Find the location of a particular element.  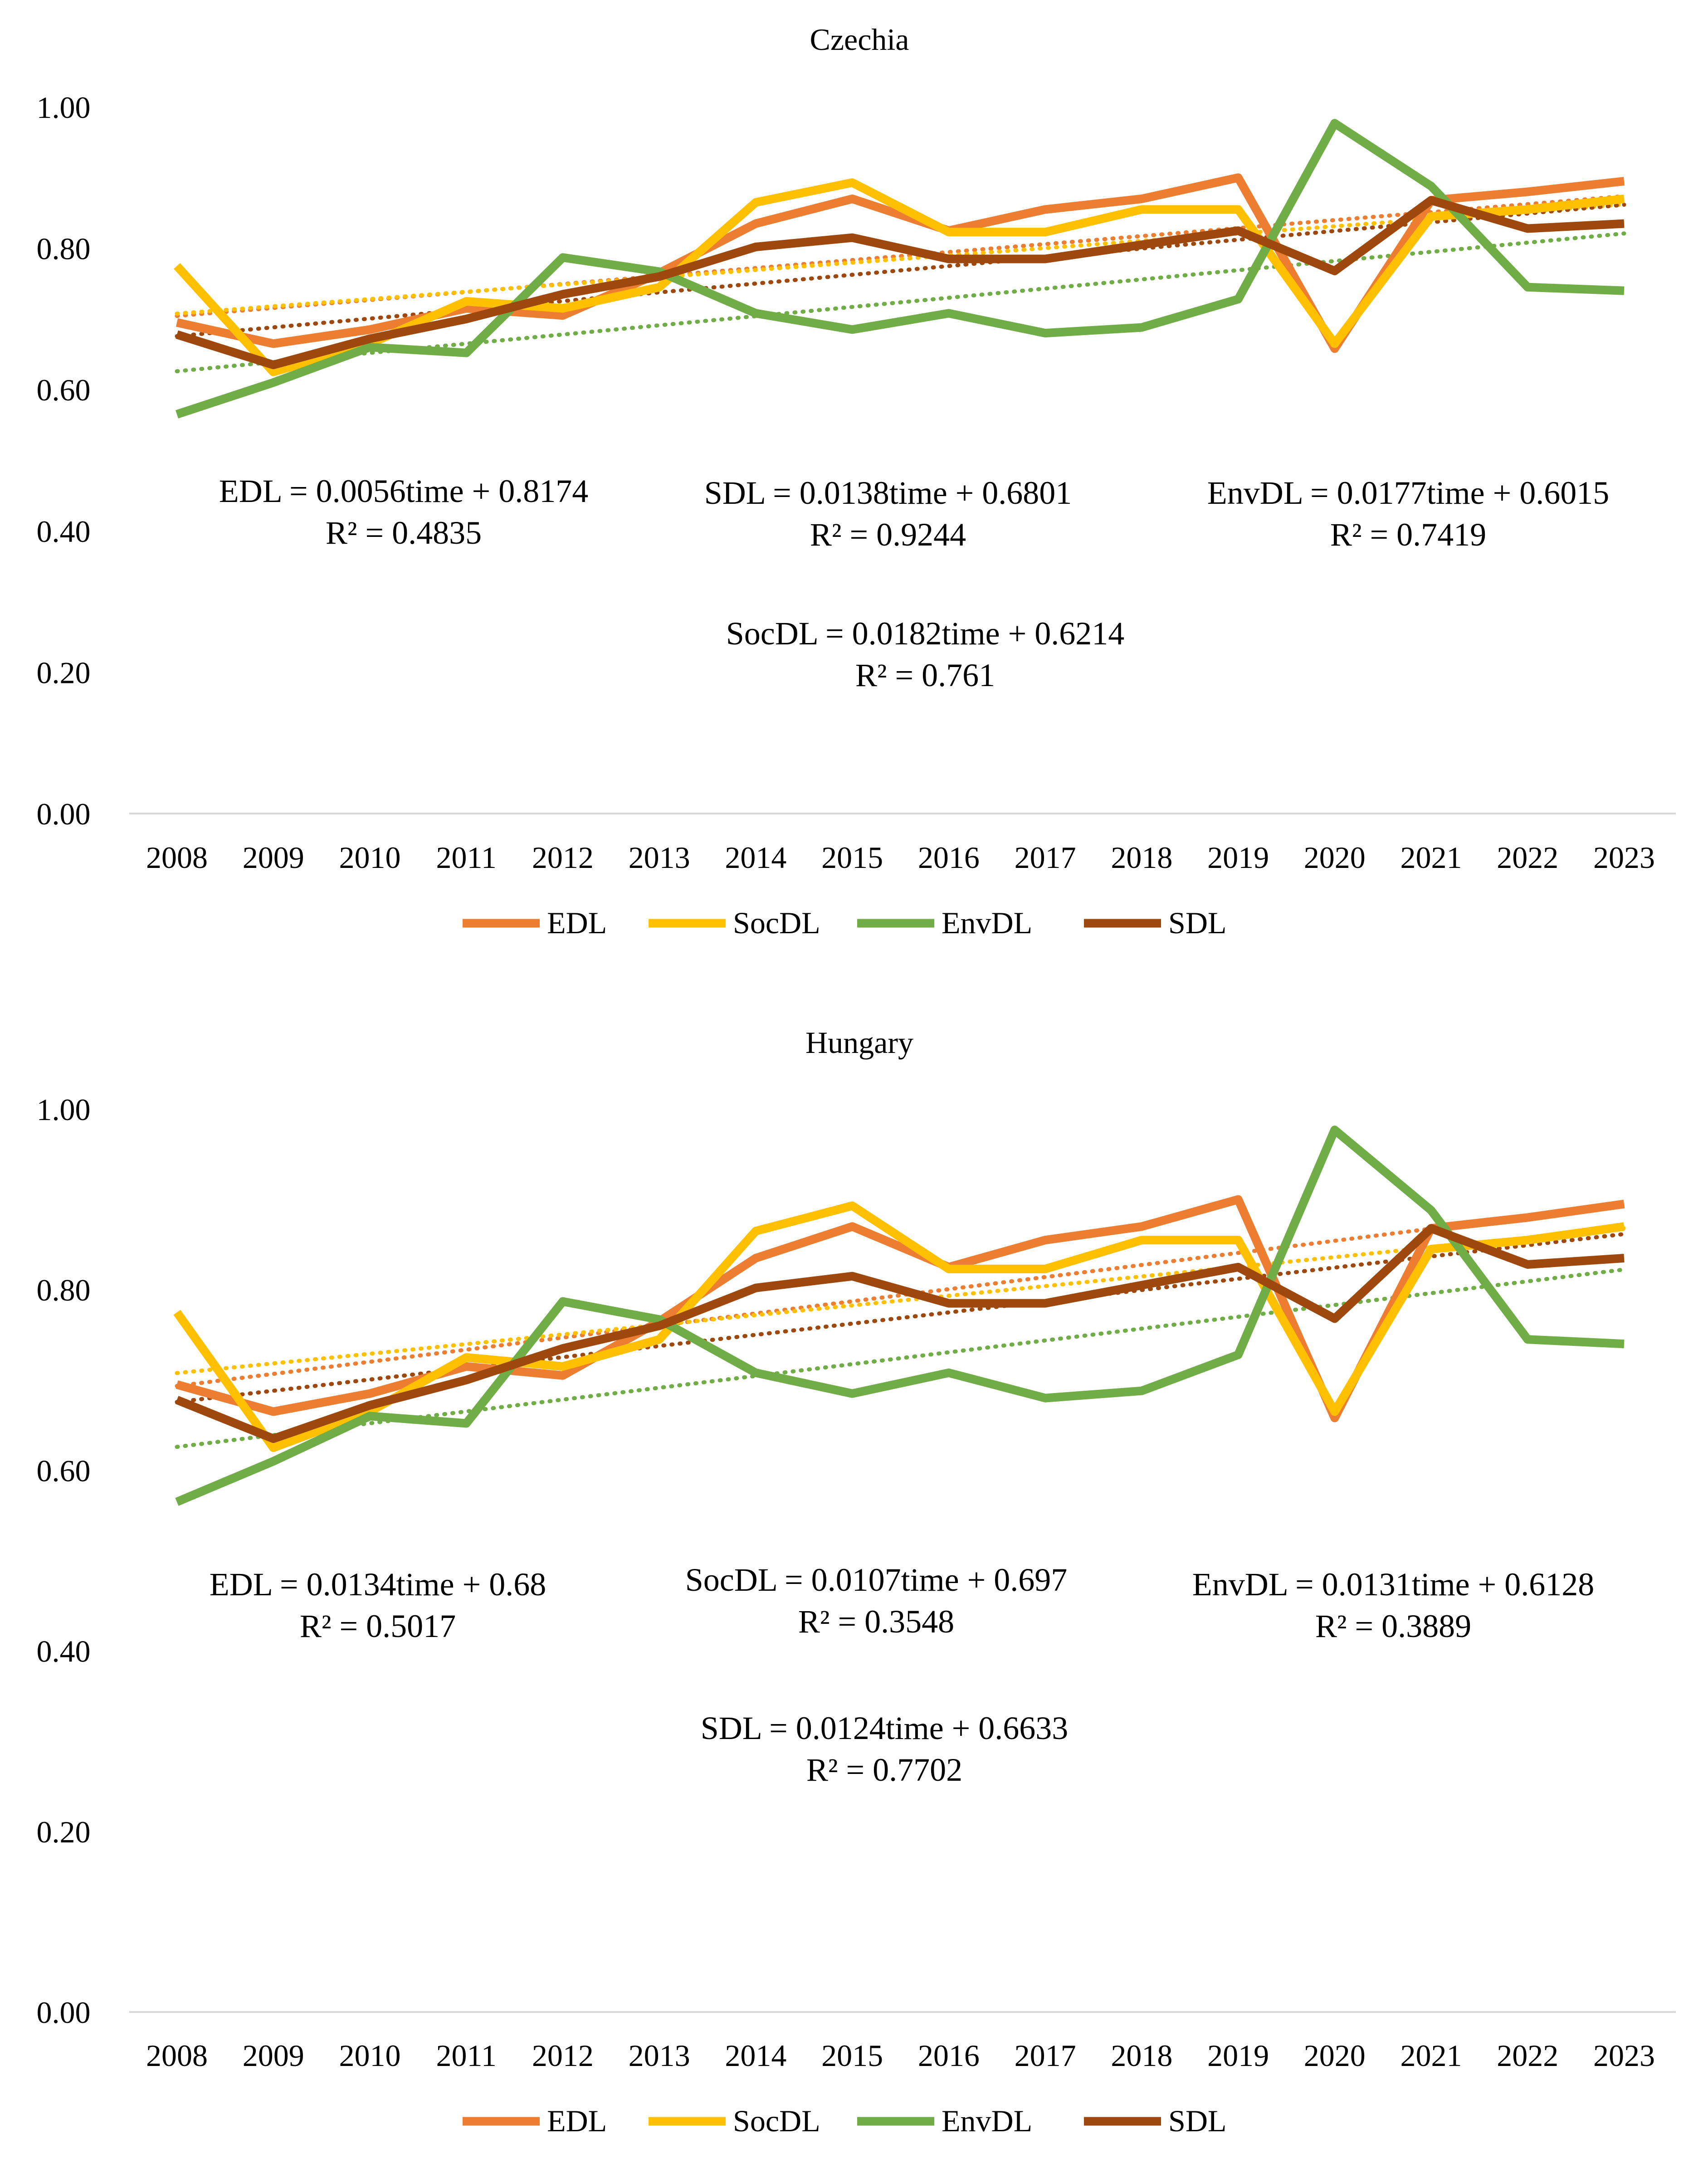

trendlines is located at coordinates (901, 284).